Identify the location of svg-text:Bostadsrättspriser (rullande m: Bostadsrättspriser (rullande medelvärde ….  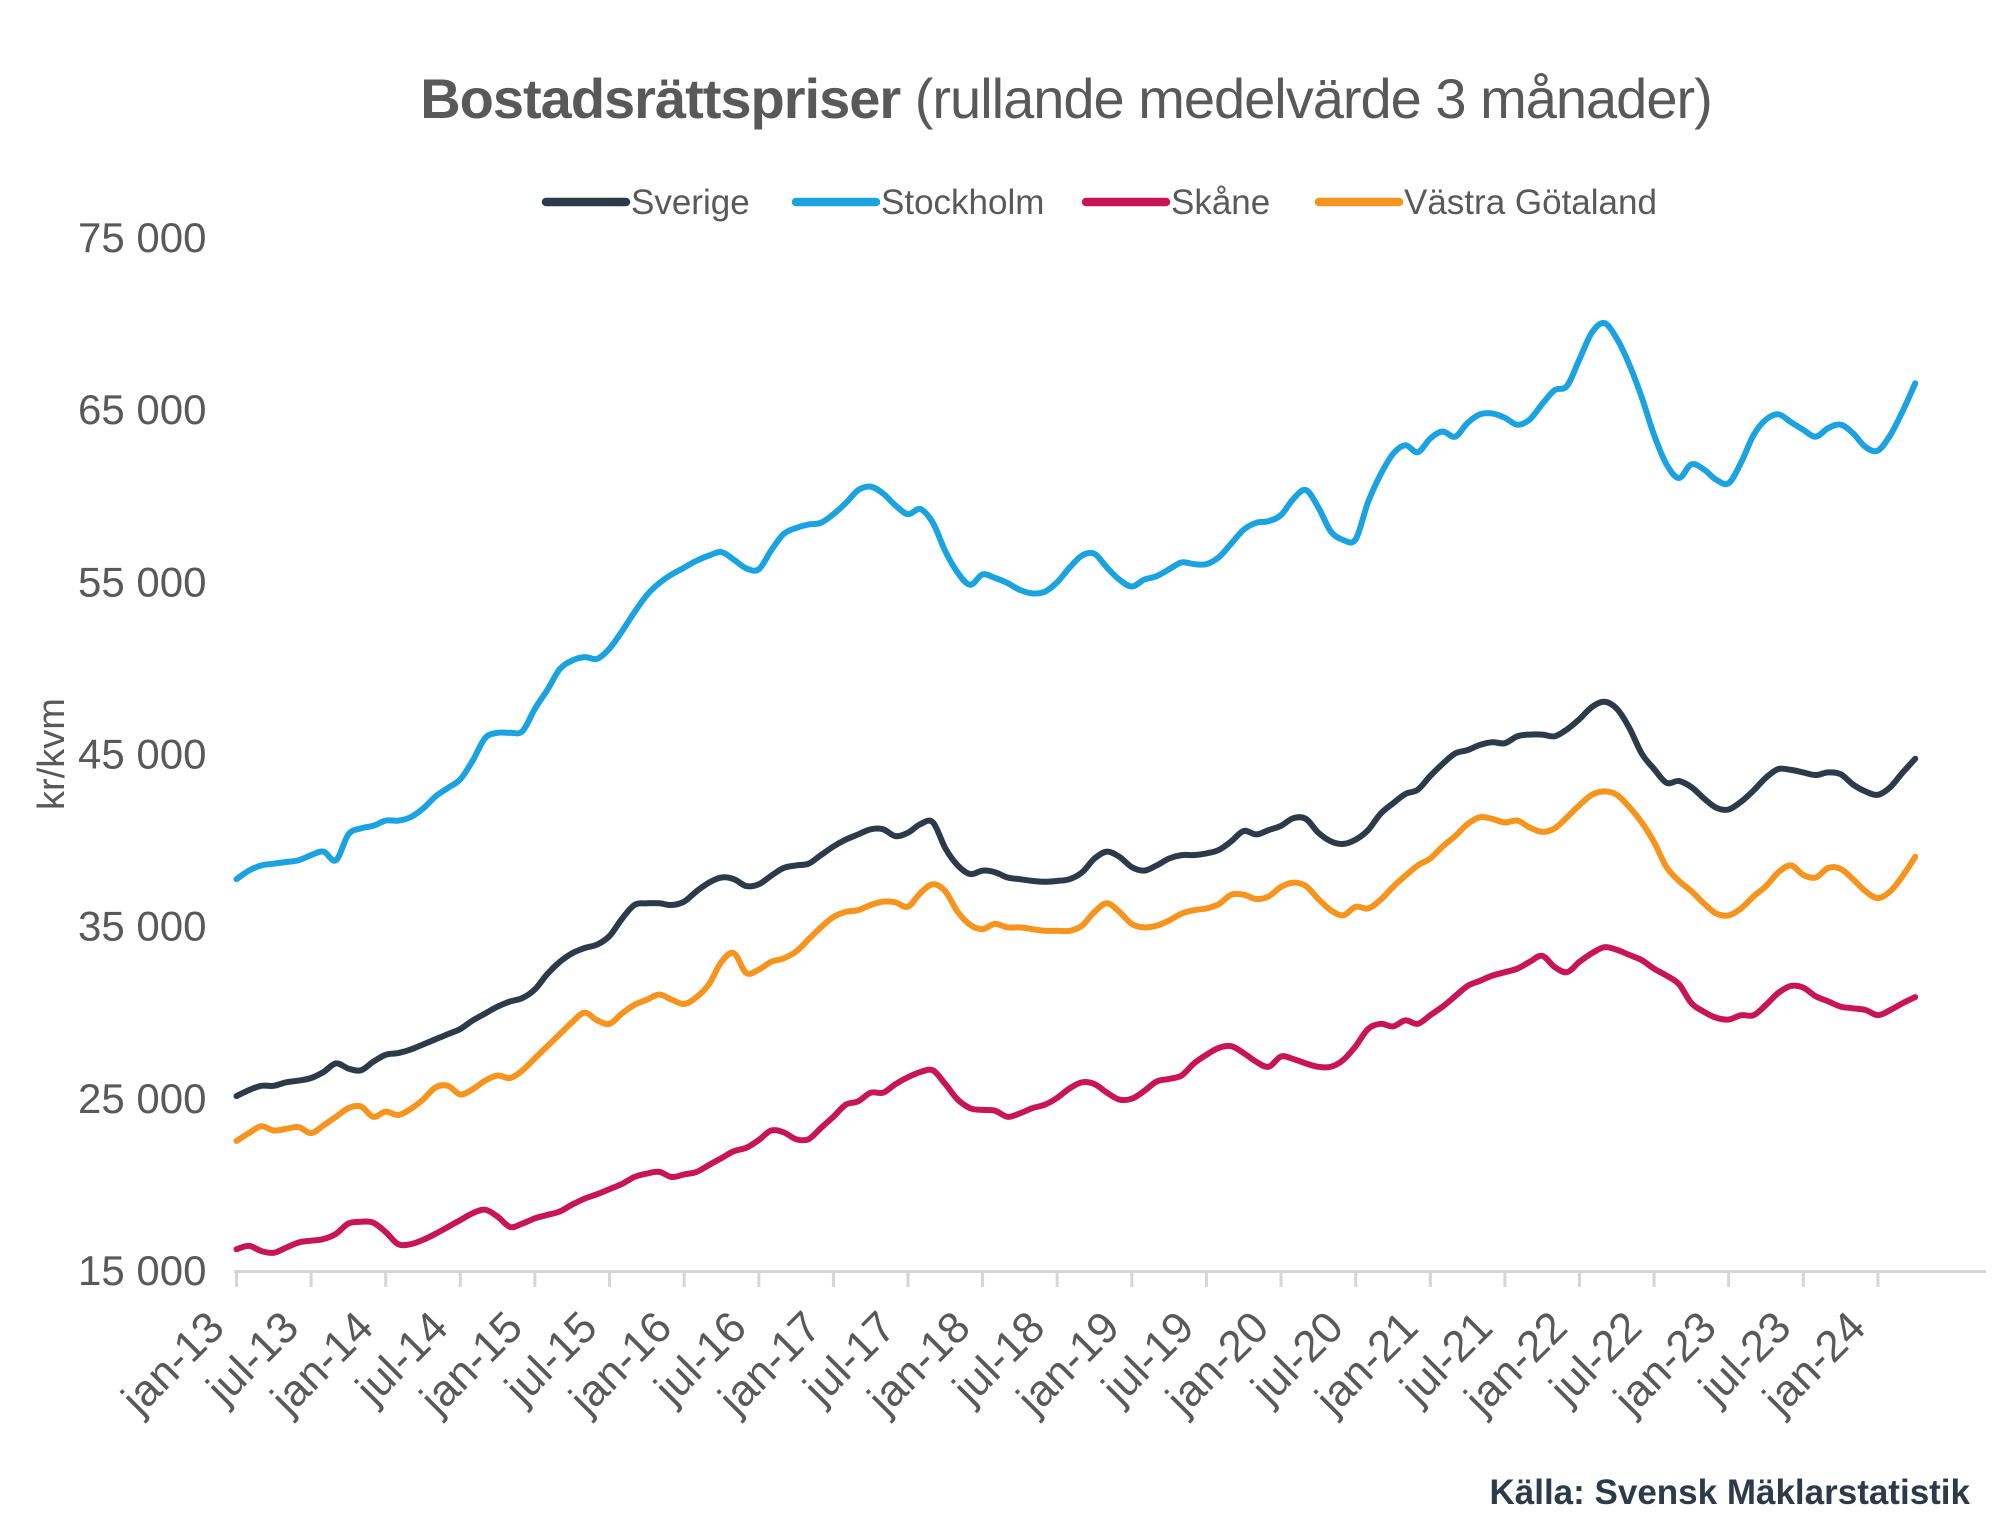
(1066, 98).